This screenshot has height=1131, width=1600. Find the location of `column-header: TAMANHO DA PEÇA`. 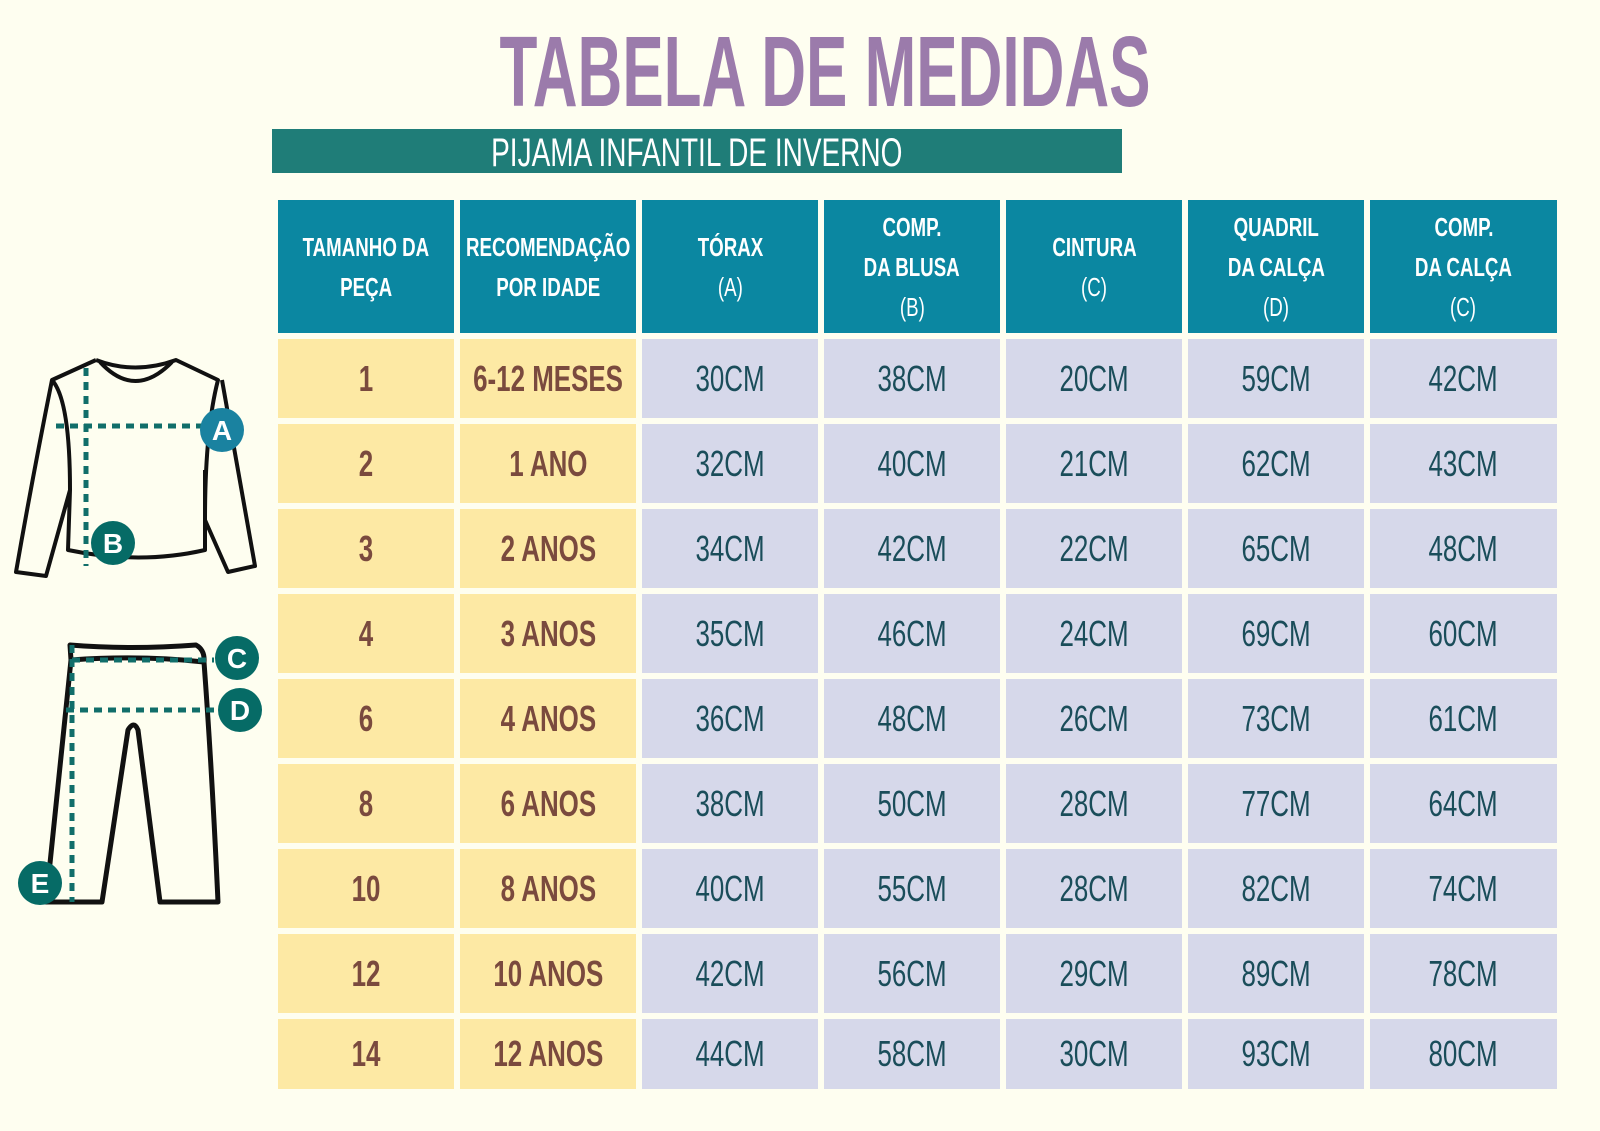

column-header: TAMANHO DA PEÇA is located at coordinates (366, 266).